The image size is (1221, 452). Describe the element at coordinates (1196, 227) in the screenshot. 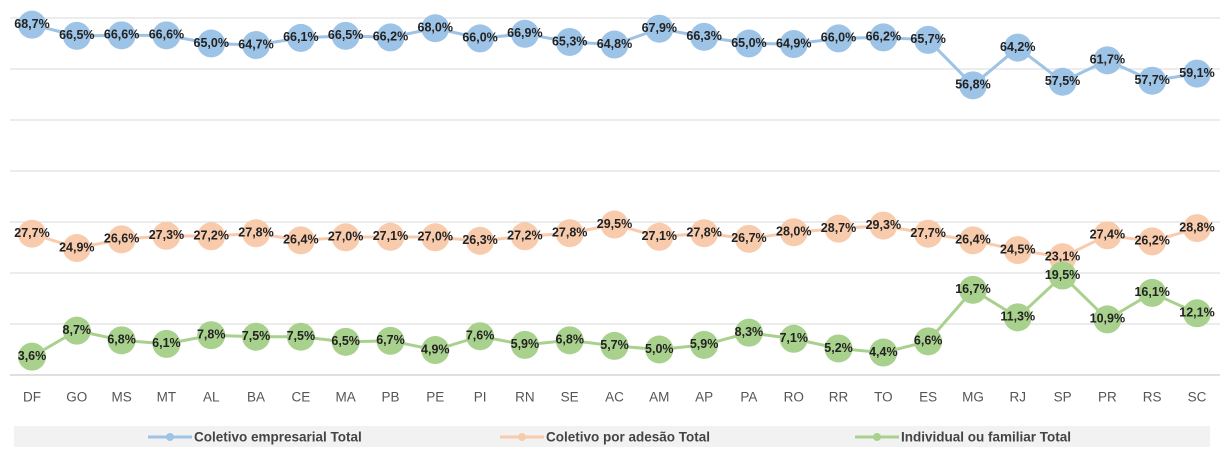

I see `data-label: 28,8%` at that location.